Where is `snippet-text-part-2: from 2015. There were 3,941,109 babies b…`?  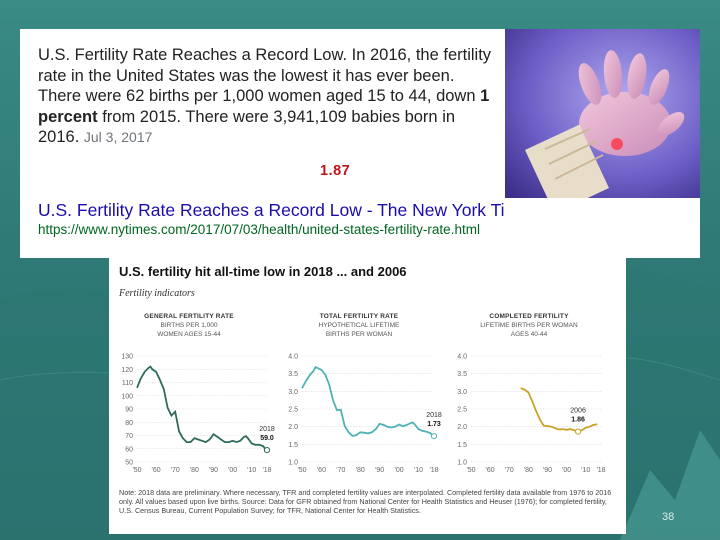
snippet-text-part-2: from 2015. There were 3,941,109 babies b… is located at coordinates (247, 127).